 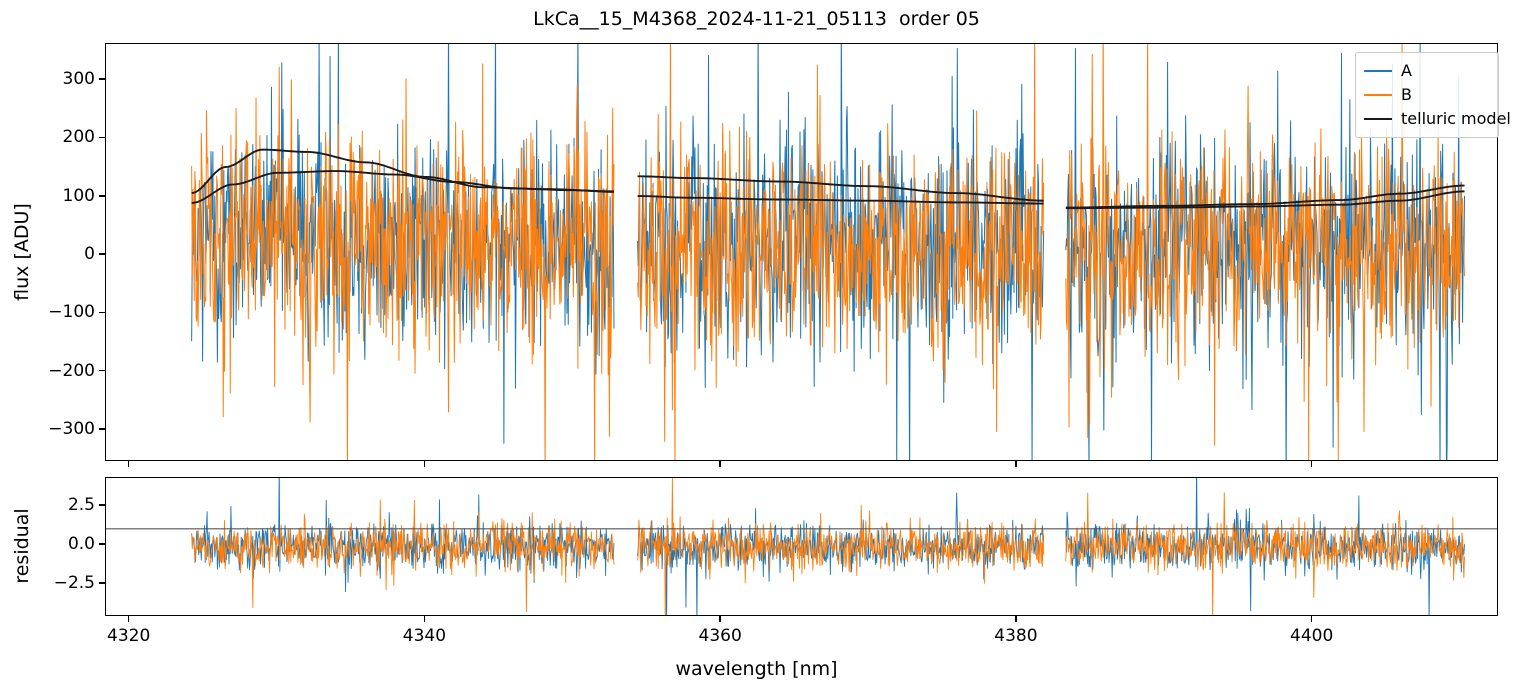 What do you see at coordinates (1426, 95) in the screenshot?
I see `legend-item-b: B` at bounding box center [1426, 95].